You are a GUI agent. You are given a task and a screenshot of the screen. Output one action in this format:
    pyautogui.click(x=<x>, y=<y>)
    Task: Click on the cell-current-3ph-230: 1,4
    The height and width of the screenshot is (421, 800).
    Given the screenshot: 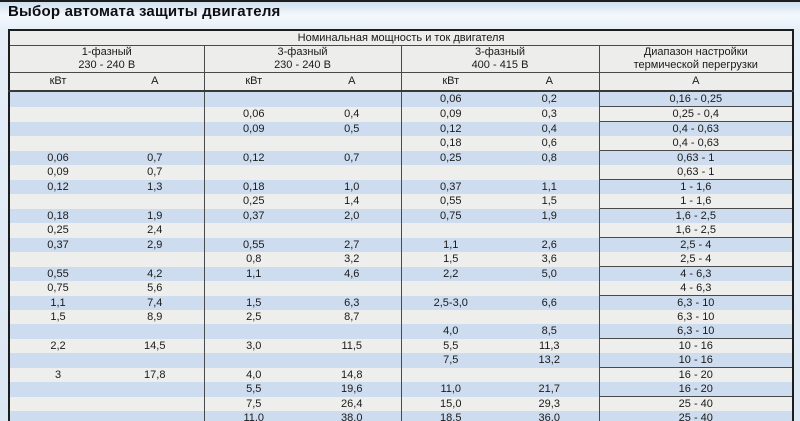 What is the action you would take?
    pyautogui.click(x=352, y=201)
    